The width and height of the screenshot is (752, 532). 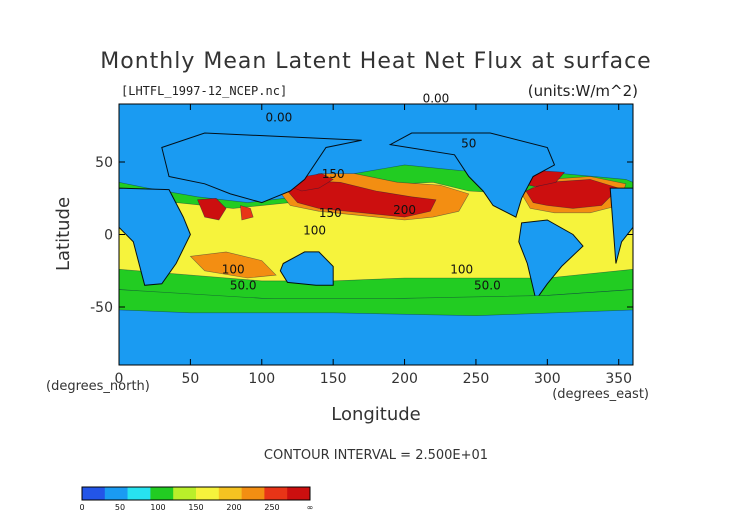 I want to click on x-tick-label: 200, so click(x=404, y=379).